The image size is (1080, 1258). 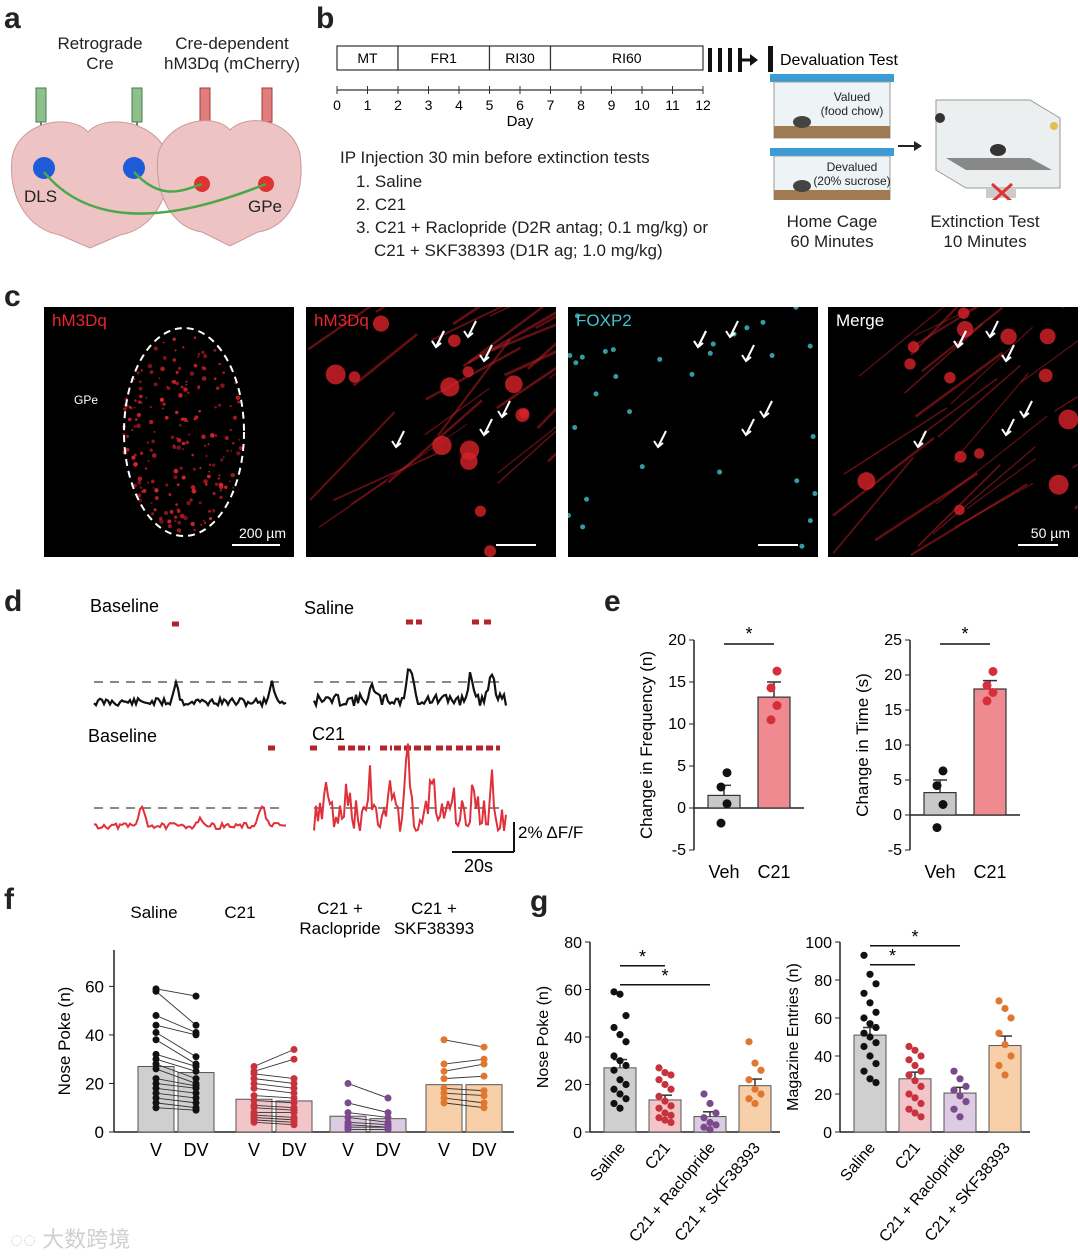 What do you see at coordinates (604, 320) in the screenshot?
I see `micrograph-label: FOXP2` at bounding box center [604, 320].